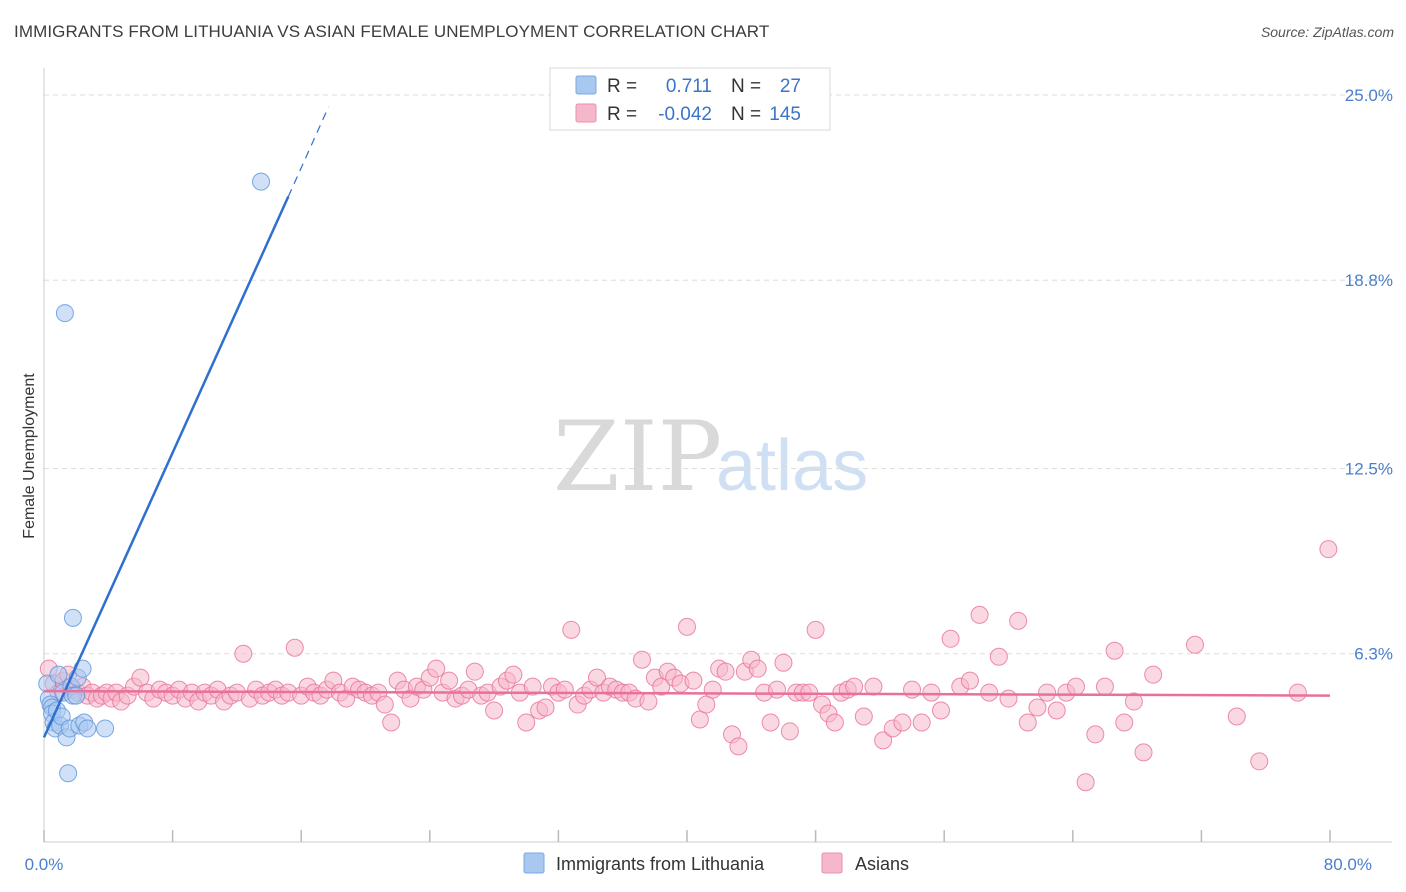 The image size is (1406, 892). I want to click on legend-swatch-asians, so click(586, 113).